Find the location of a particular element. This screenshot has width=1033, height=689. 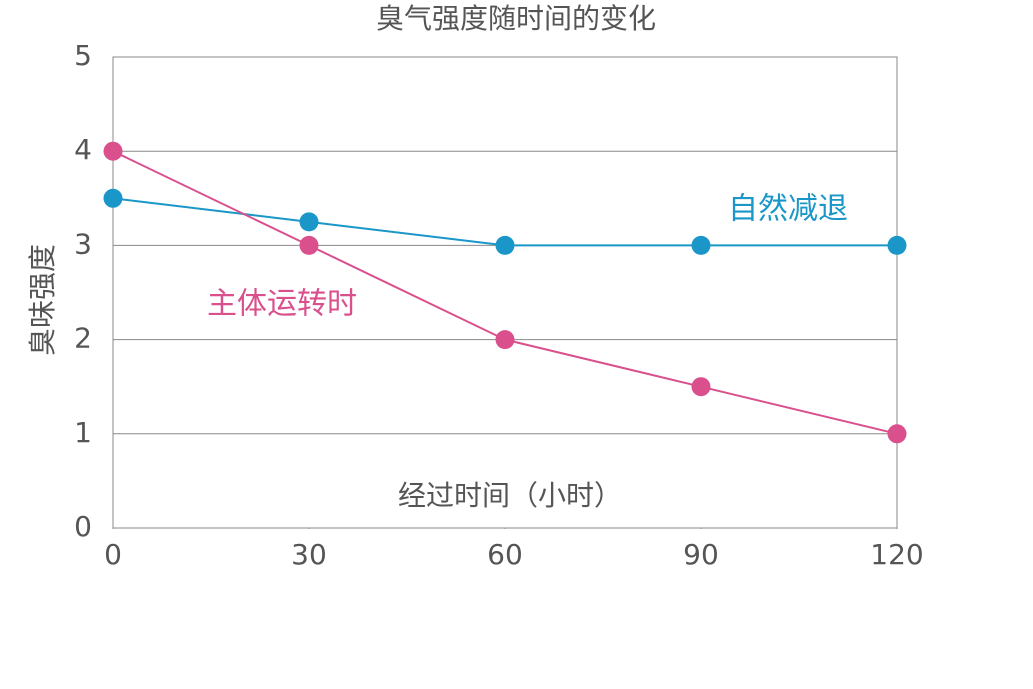

x-tick-label: 60 is located at coordinates (505, 554).